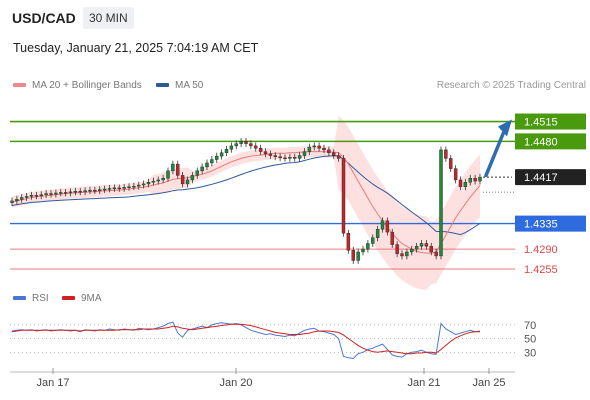 This screenshot has height=400, width=590. What do you see at coordinates (530, 353) in the screenshot?
I see `rsi-tick-30: 30` at bounding box center [530, 353].